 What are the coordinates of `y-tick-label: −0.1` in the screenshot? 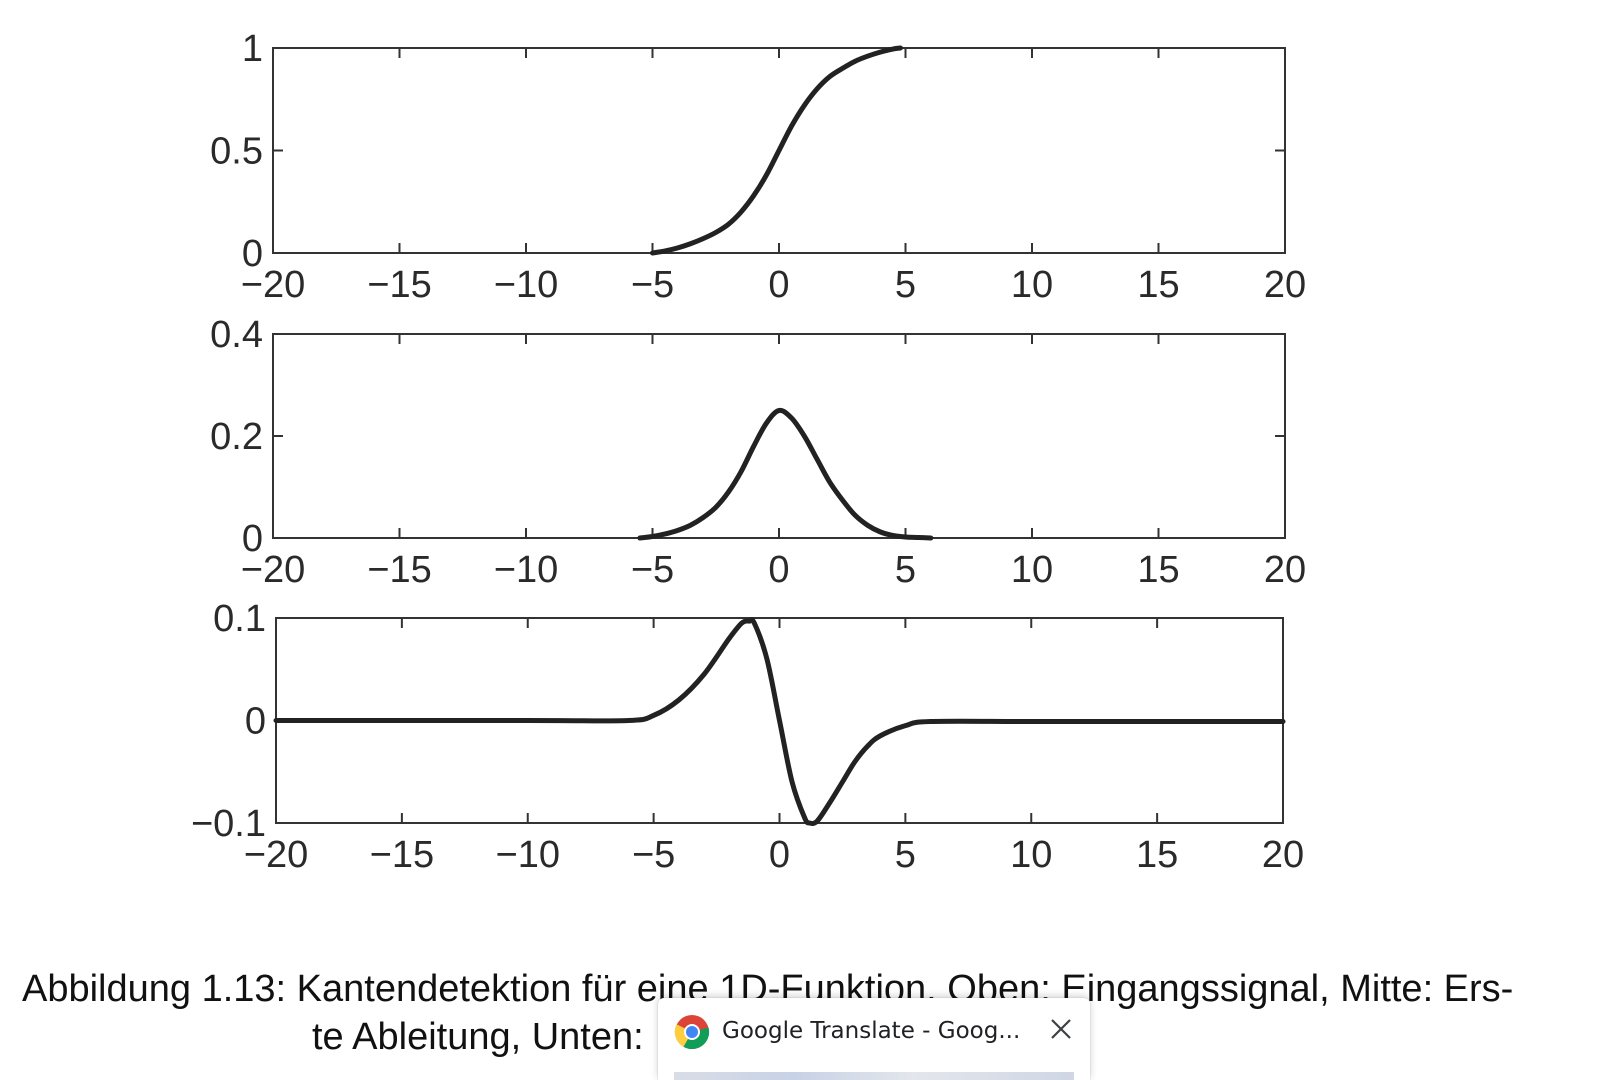 It's located at (228, 824).